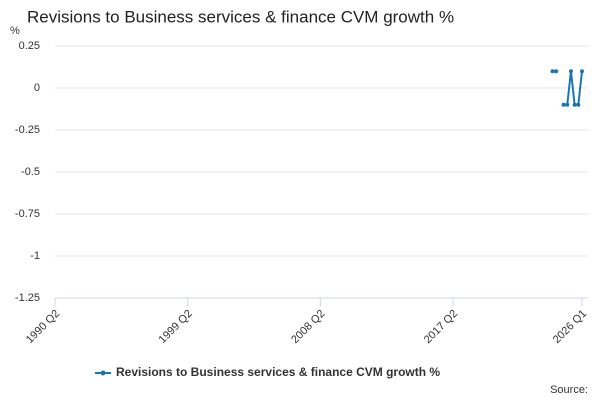 Image resolution: width=600 pixels, height=400 pixels. What do you see at coordinates (103, 373) in the screenshot?
I see `legend-marker` at bounding box center [103, 373].